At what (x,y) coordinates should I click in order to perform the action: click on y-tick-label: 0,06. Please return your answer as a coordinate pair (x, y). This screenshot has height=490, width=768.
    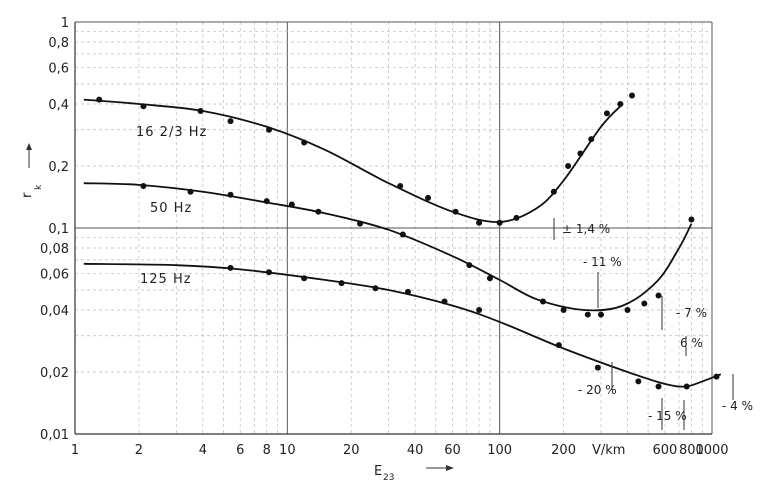
    Looking at the image, I should click on (54, 275).